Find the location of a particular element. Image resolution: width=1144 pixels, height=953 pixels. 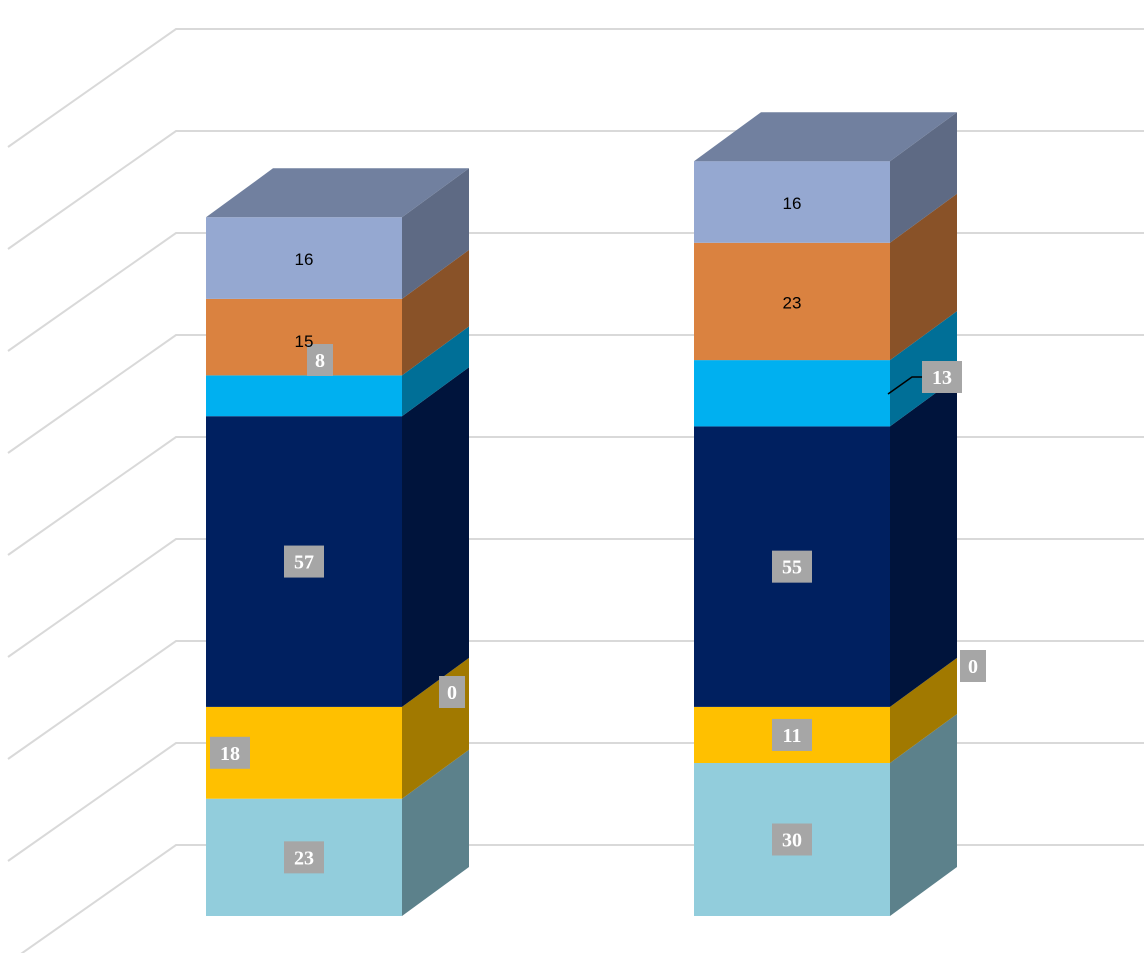

data-label: 11 is located at coordinates (792, 736).